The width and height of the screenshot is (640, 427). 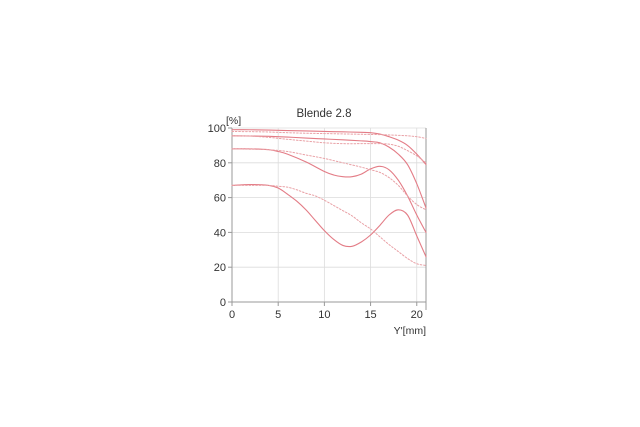 What do you see at coordinates (220, 233) in the screenshot?
I see `y-tick-label: 40` at bounding box center [220, 233].